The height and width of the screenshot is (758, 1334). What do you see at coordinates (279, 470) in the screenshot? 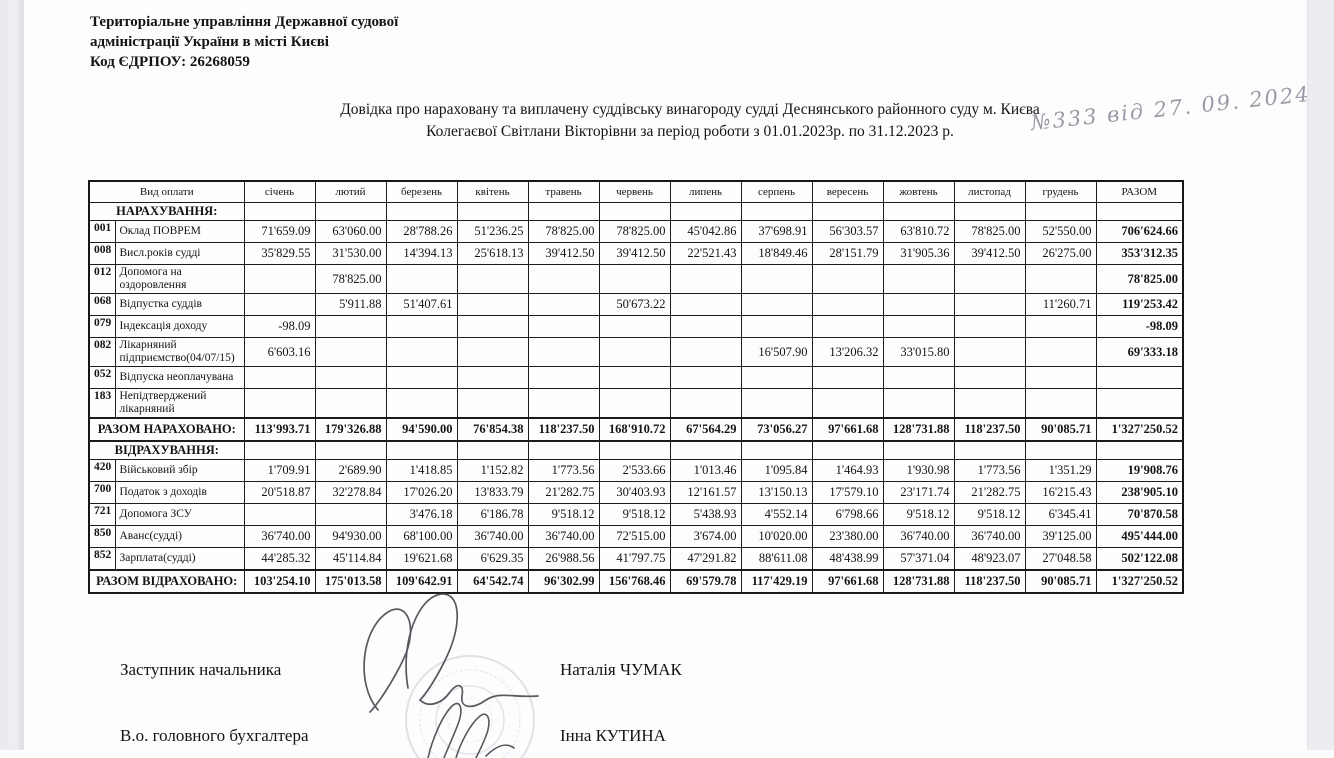
I see `month-value: 1'709.91` at bounding box center [279, 470].